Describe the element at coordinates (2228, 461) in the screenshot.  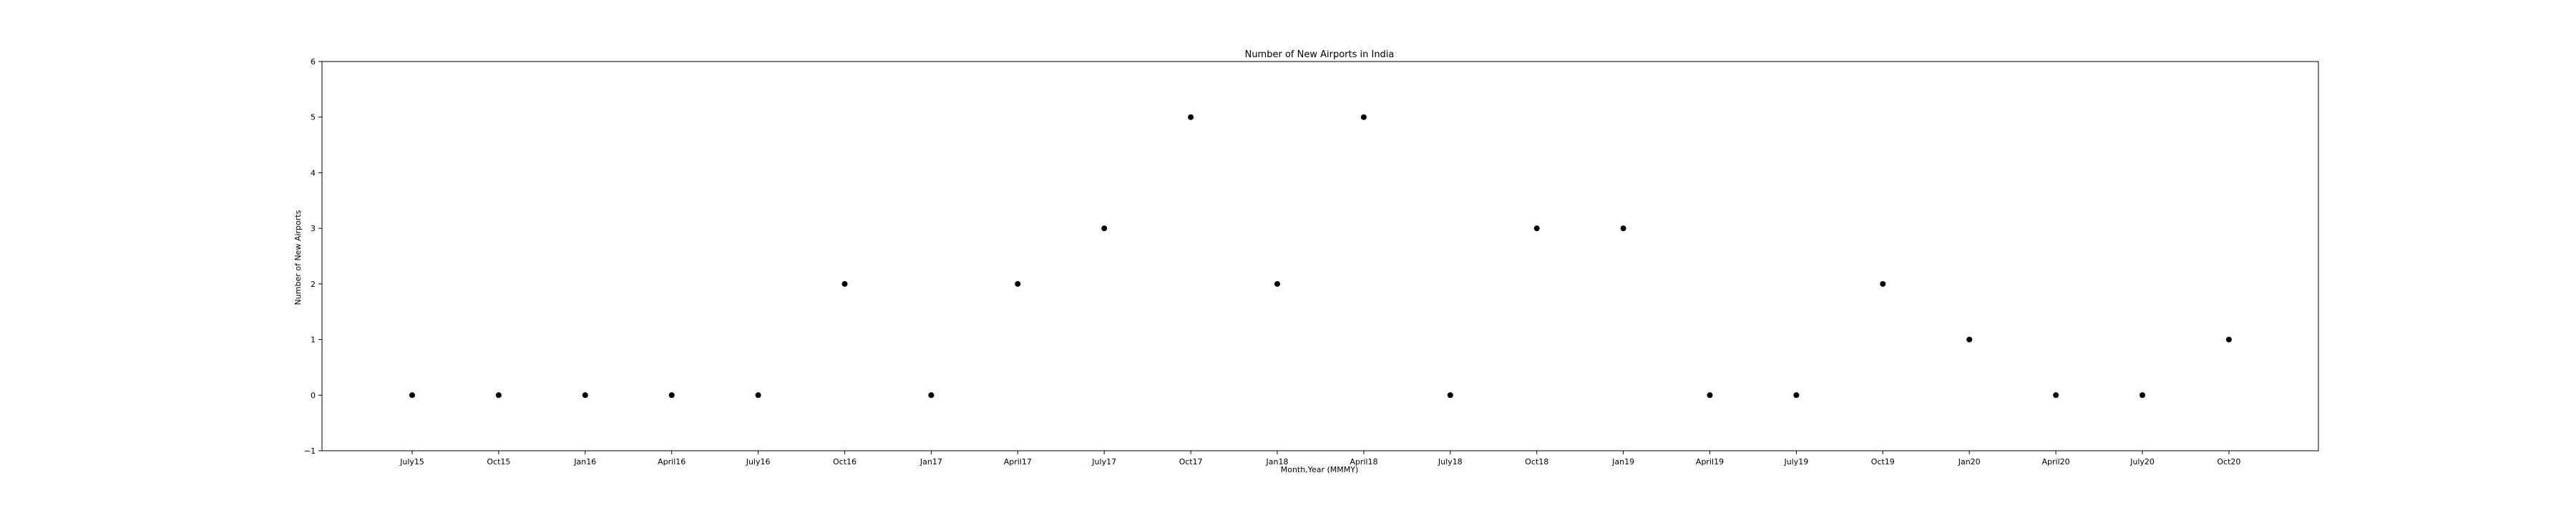
I see `x-tick-label: Oct20` at that location.